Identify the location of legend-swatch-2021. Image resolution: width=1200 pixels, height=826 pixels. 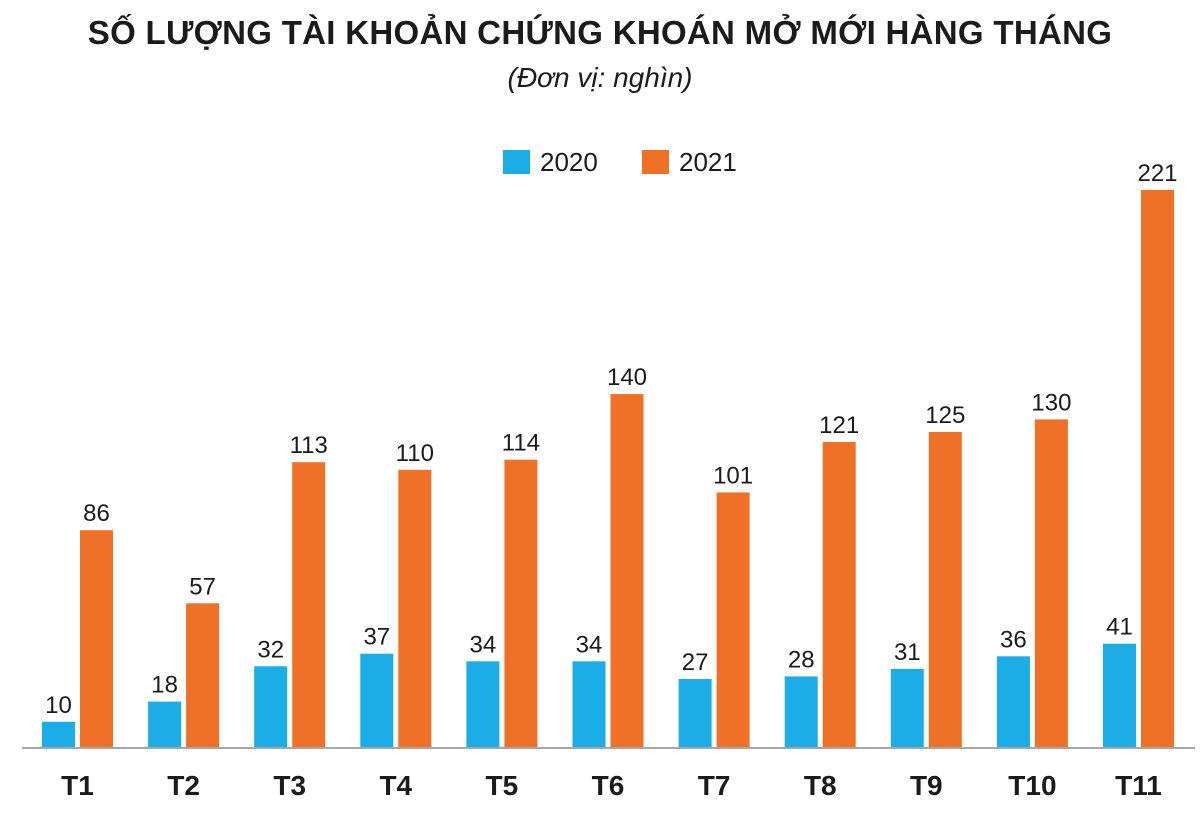
(655, 162).